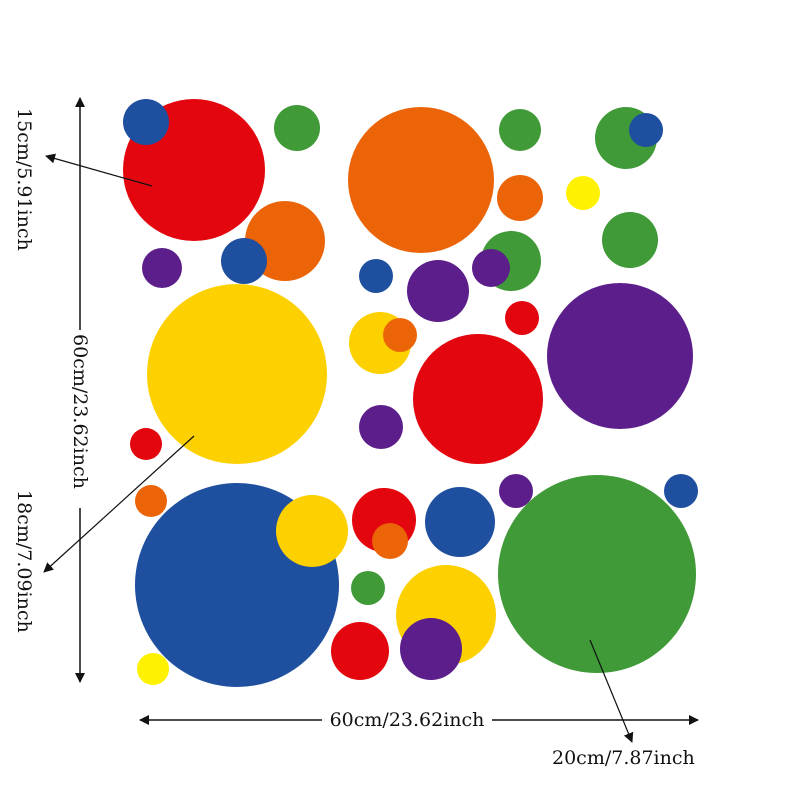  Describe the element at coordinates (24, 179) in the screenshot. I see `dot-15cm-label: 15cm/5.91inch` at that location.